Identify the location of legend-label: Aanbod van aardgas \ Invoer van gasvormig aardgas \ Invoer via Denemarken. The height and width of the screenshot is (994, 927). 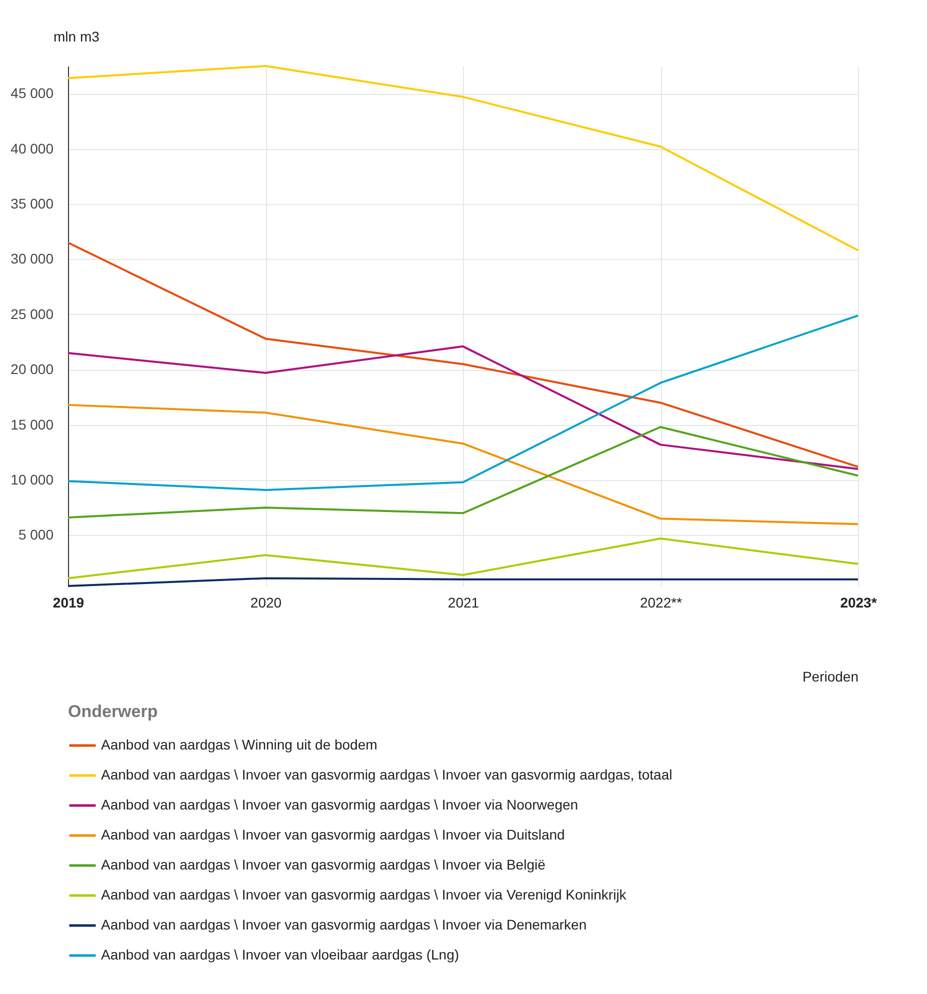
(344, 924).